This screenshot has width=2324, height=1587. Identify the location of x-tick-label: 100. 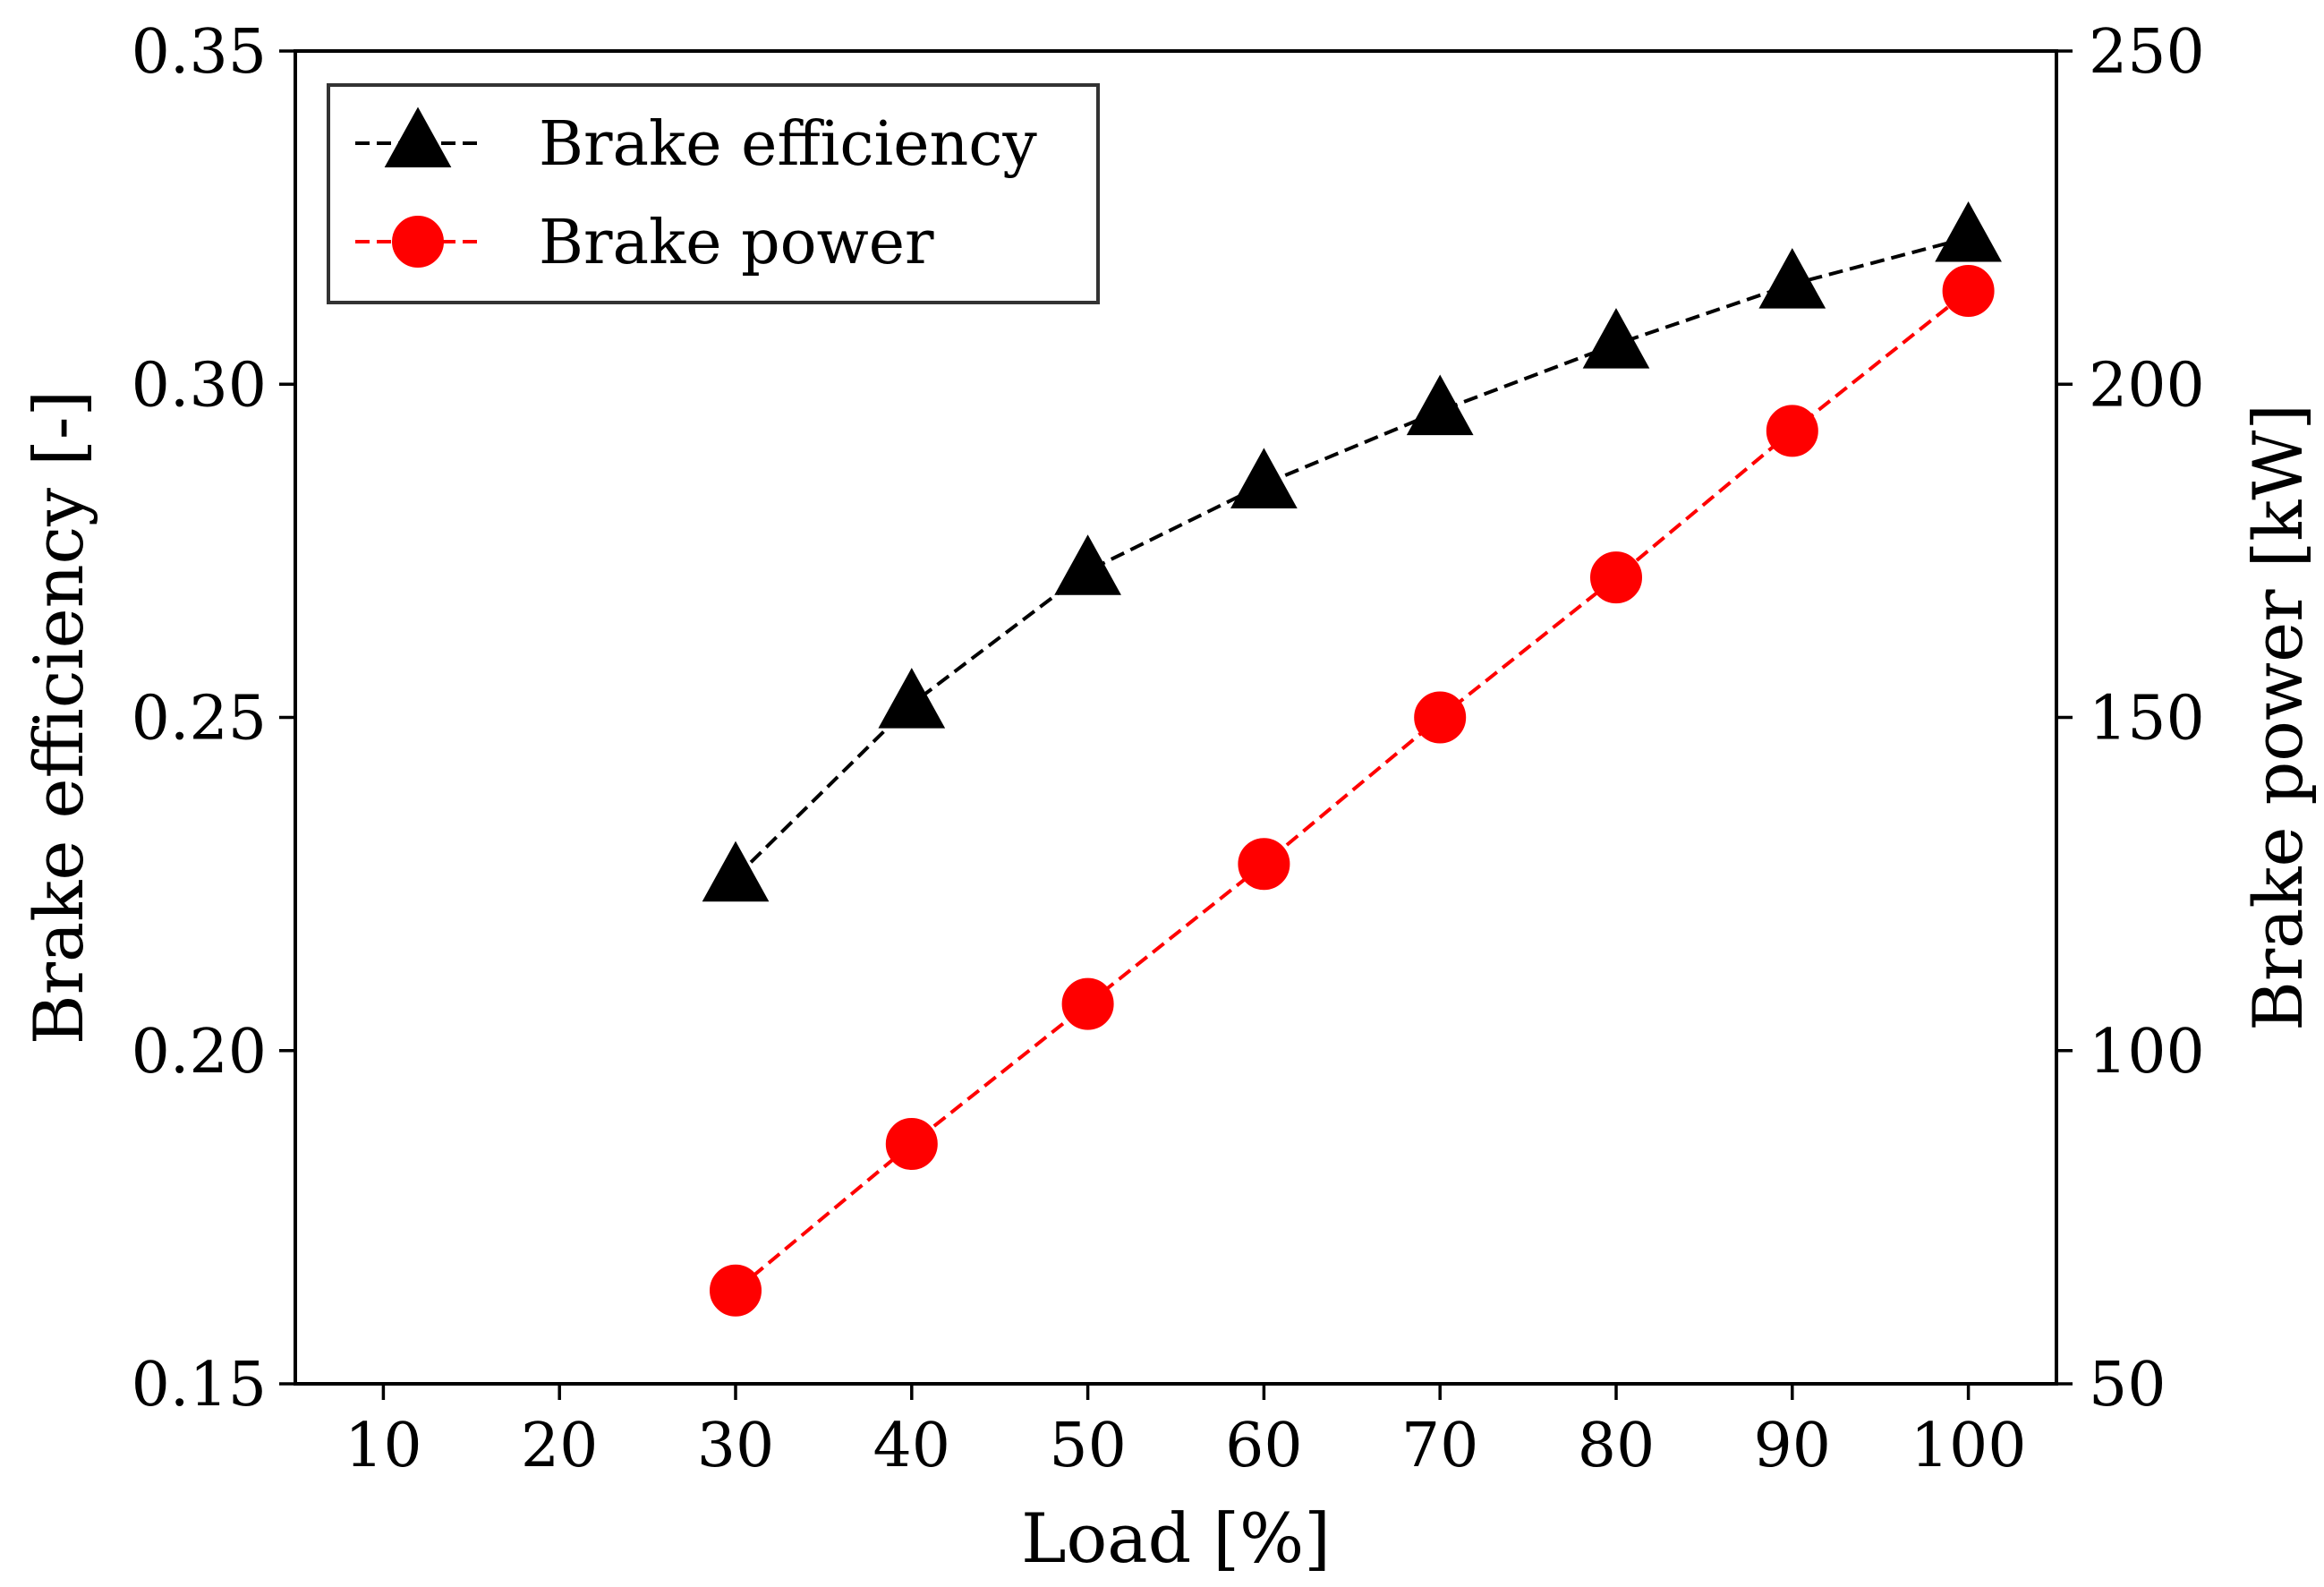
(1969, 1446).